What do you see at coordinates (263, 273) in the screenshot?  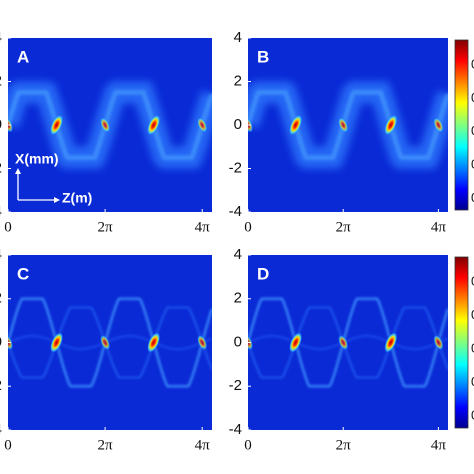 I see `panel-label: D` at bounding box center [263, 273].